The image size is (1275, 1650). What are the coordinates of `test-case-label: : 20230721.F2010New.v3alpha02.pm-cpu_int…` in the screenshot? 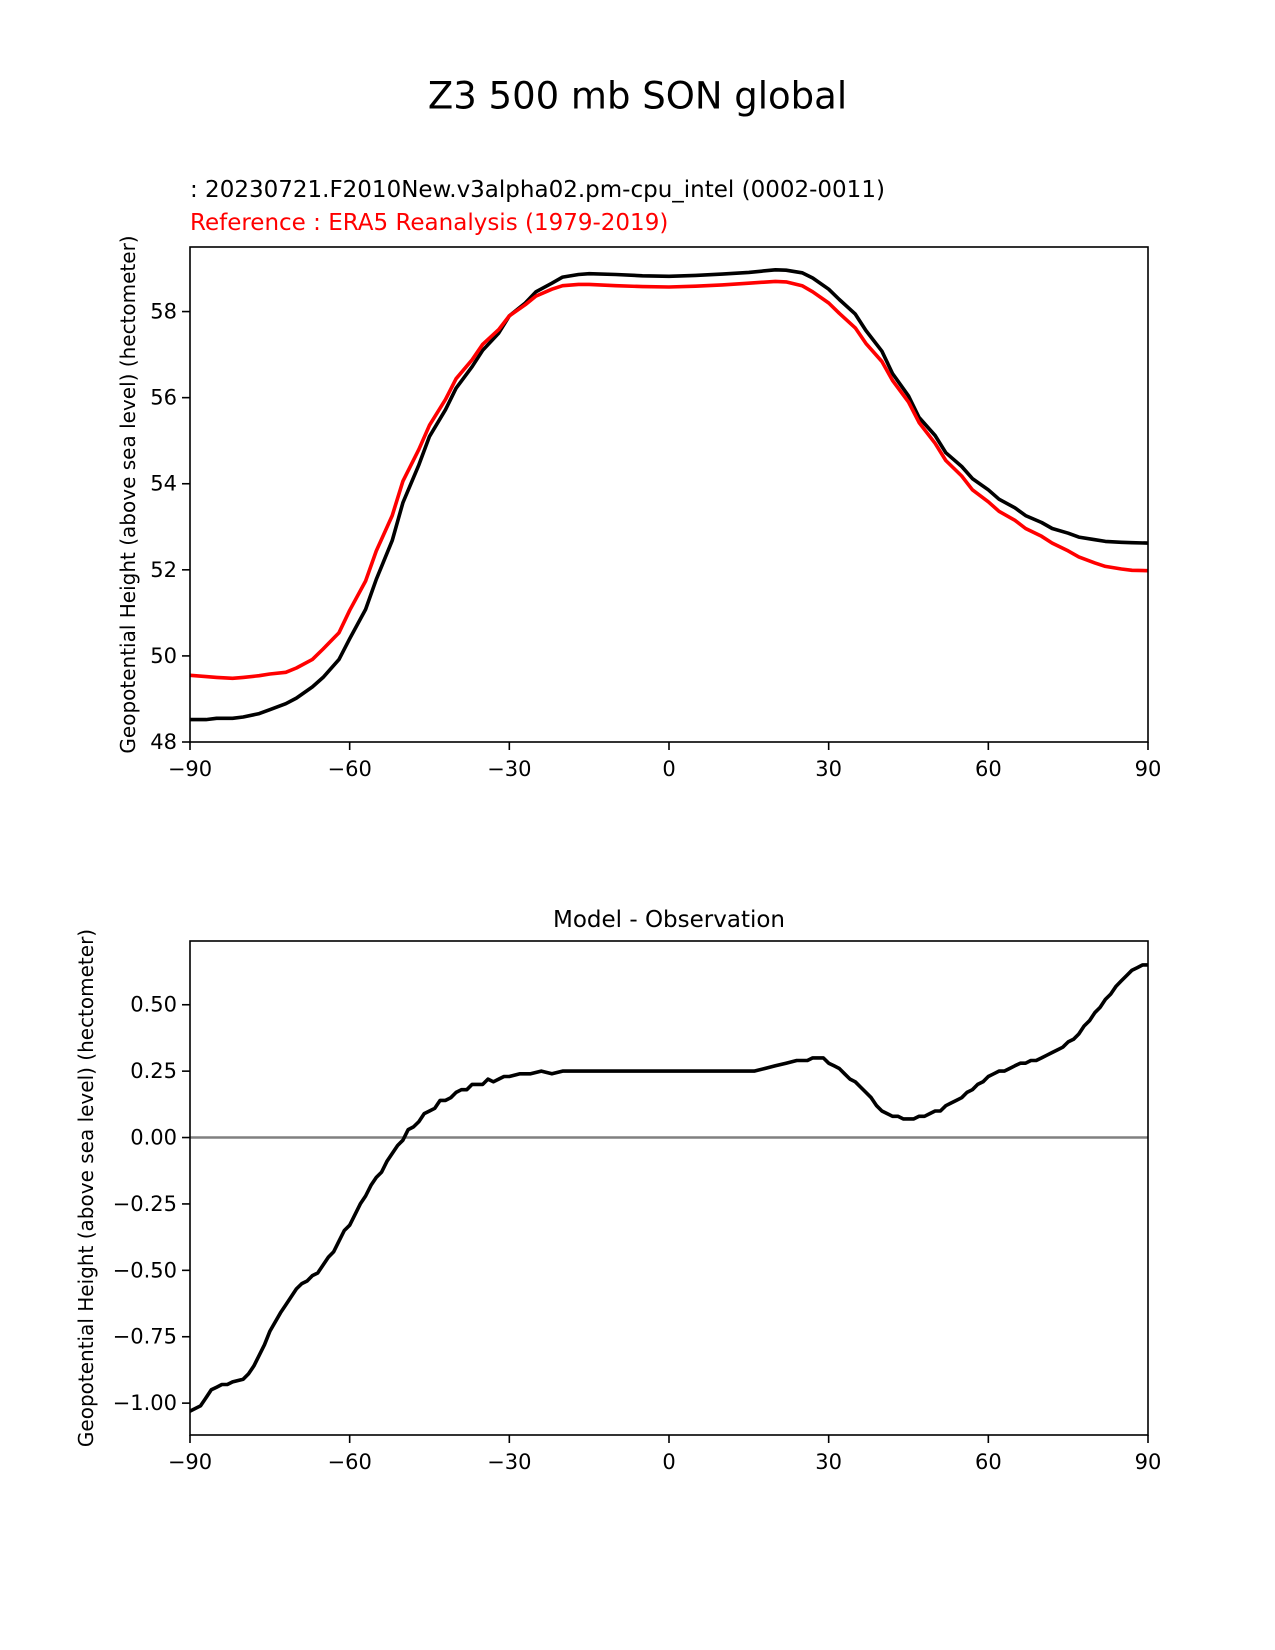 It's located at (537, 190).